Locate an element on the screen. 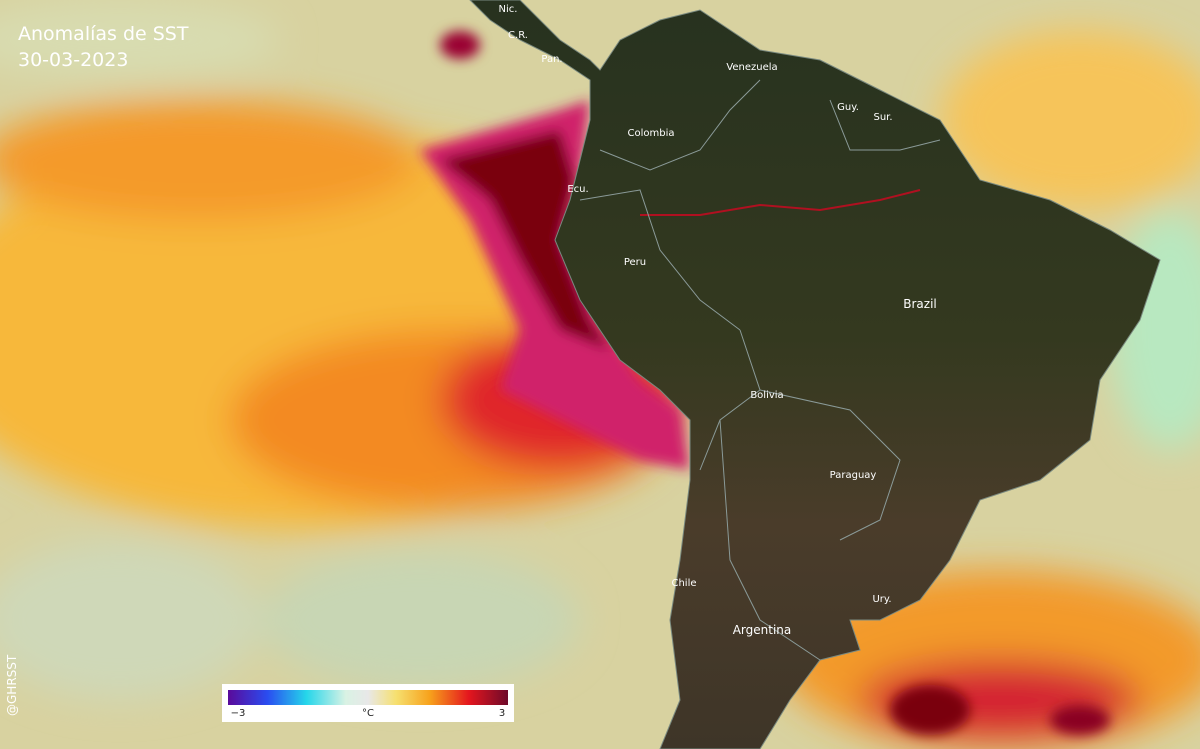 This screenshot has width=1200, height=749. country-label: Colombia is located at coordinates (651, 133).